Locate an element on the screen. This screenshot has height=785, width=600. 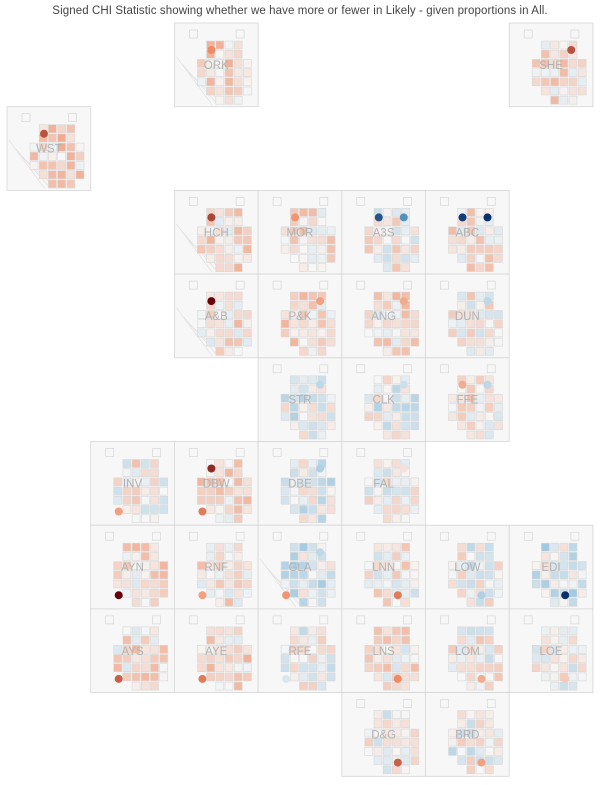
tile-inv: INV is located at coordinates (132, 483).